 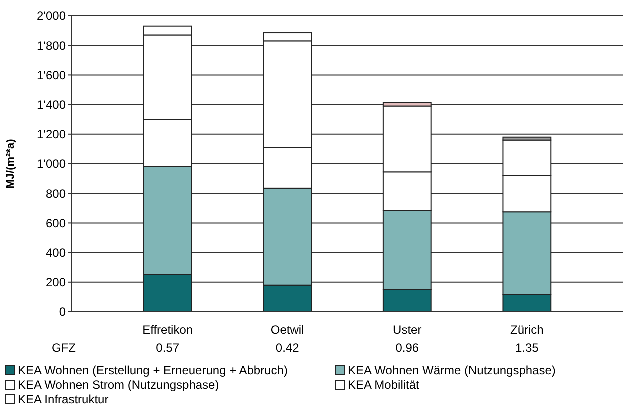 What do you see at coordinates (63, 399) in the screenshot?
I see `legend-label: KEA Infrastruktur` at bounding box center [63, 399].